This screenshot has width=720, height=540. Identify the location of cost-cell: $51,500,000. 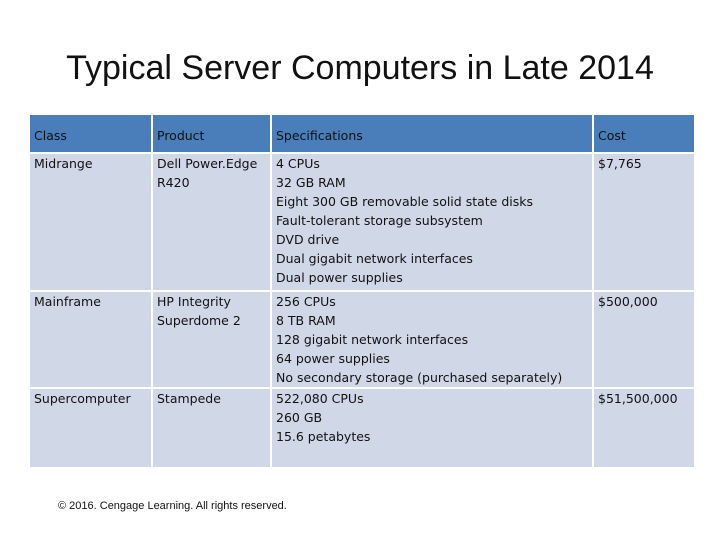
(643, 427).